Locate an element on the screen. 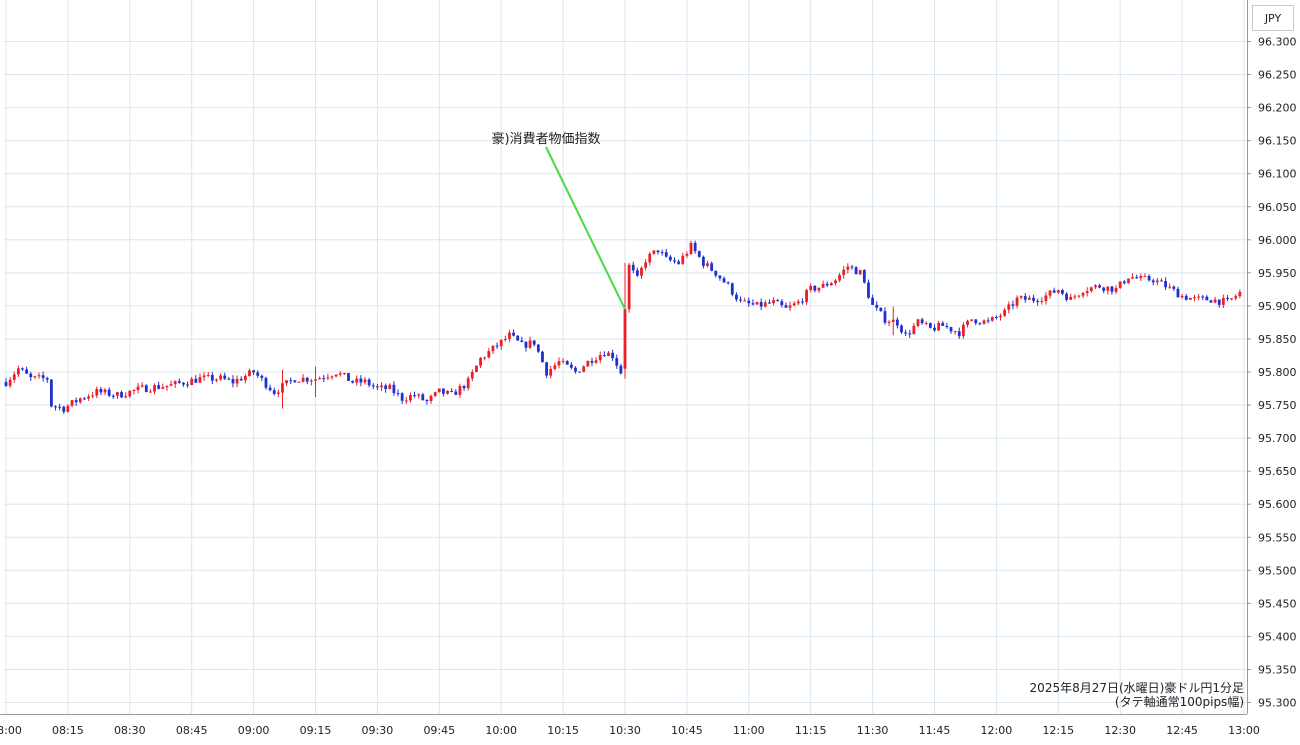 The height and width of the screenshot is (745, 1300). time-tick-label: 13:00 is located at coordinates (1244, 730).